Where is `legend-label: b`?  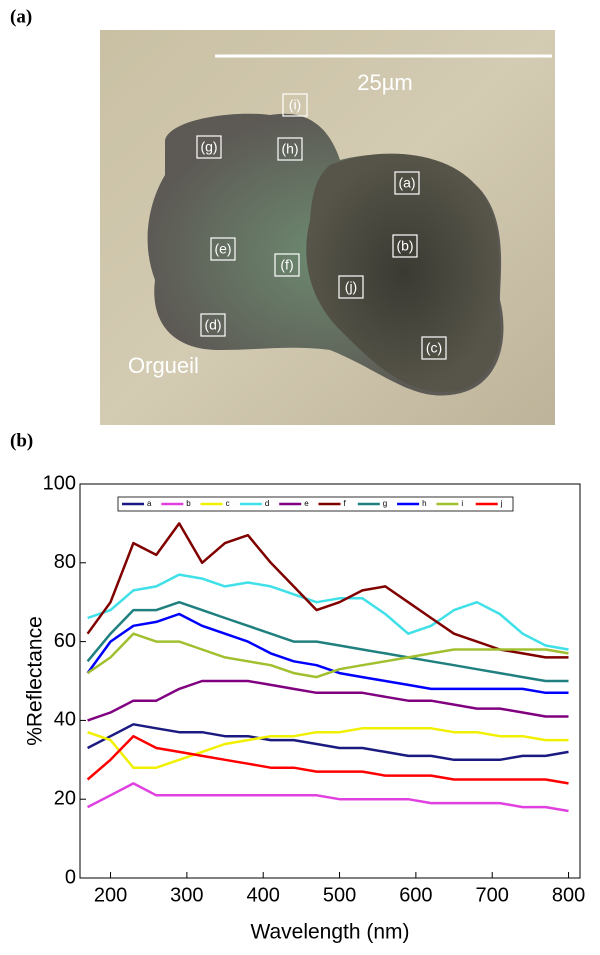 legend-label: b is located at coordinates (188, 503).